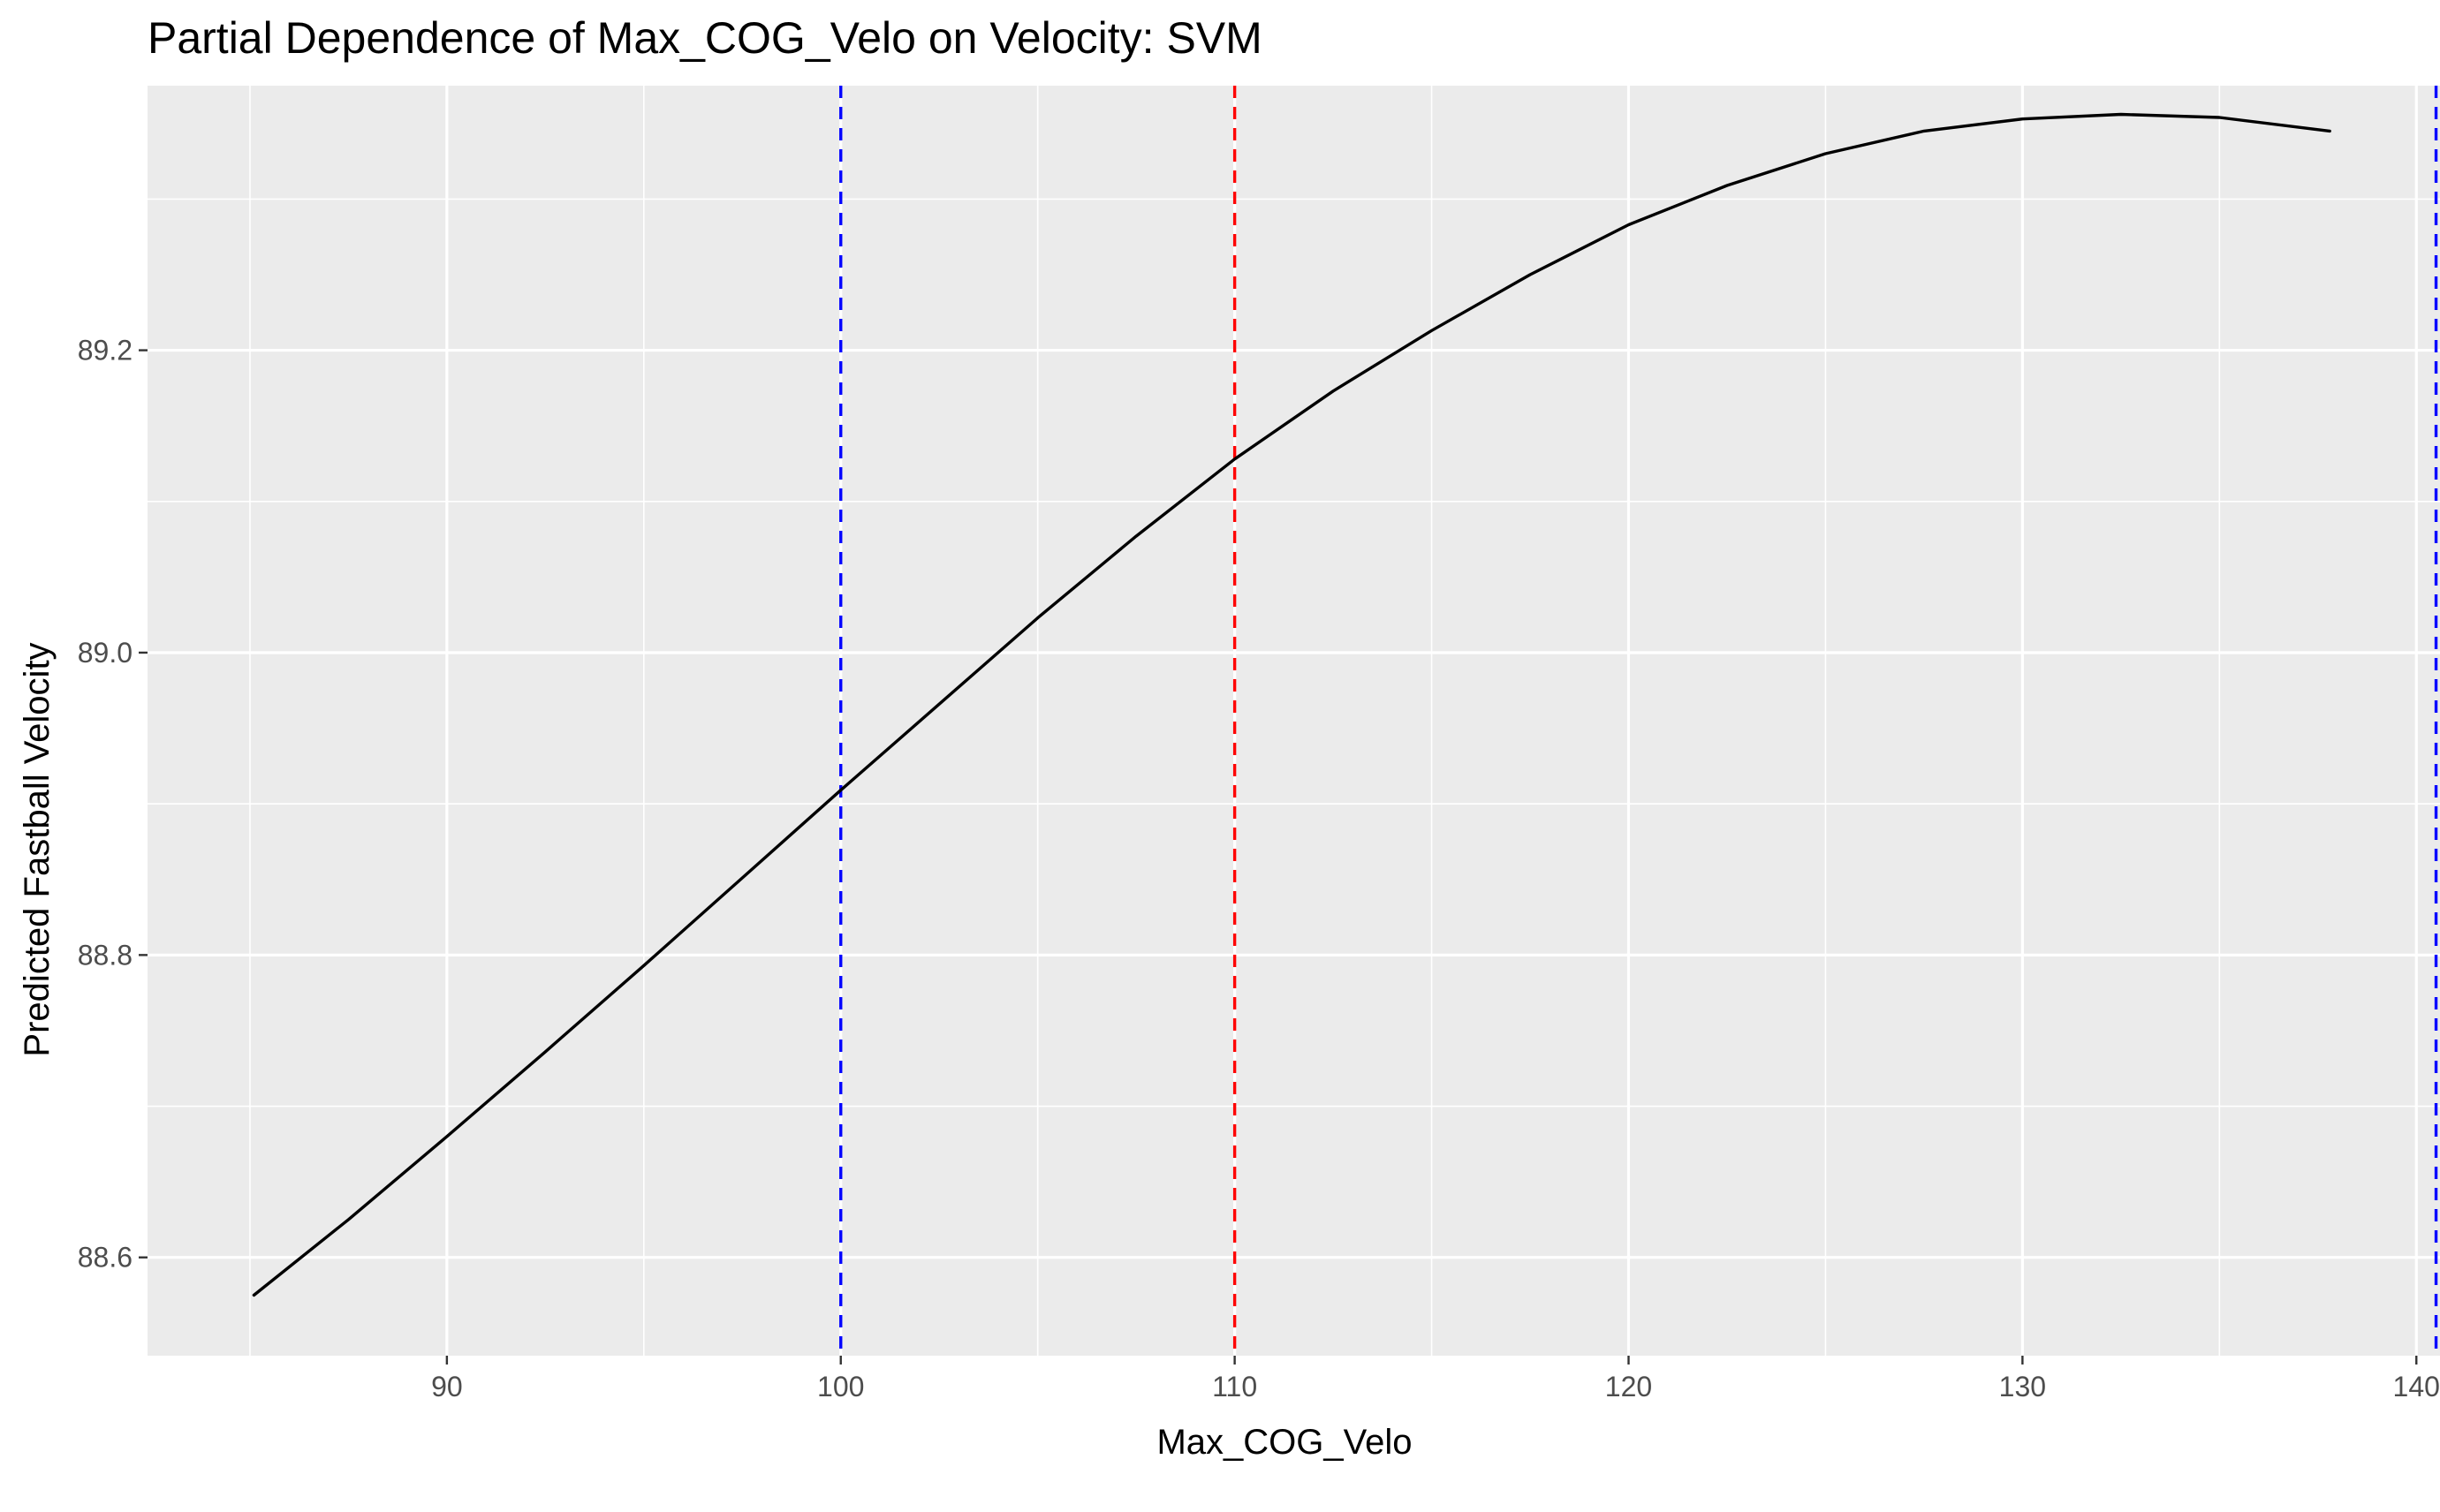  Describe the element at coordinates (37, 849) in the screenshot. I see `y-axis-title: Predicted Fastball Velocity` at that location.